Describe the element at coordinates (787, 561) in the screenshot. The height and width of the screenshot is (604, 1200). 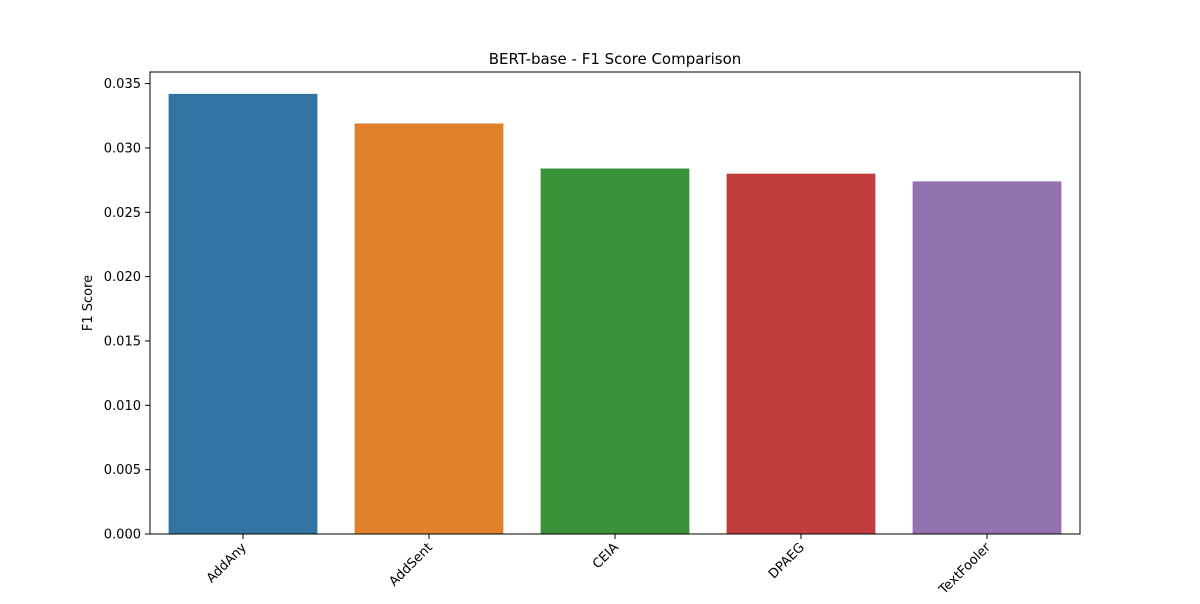
I see `x-tick-label: DPAEG` at that location.